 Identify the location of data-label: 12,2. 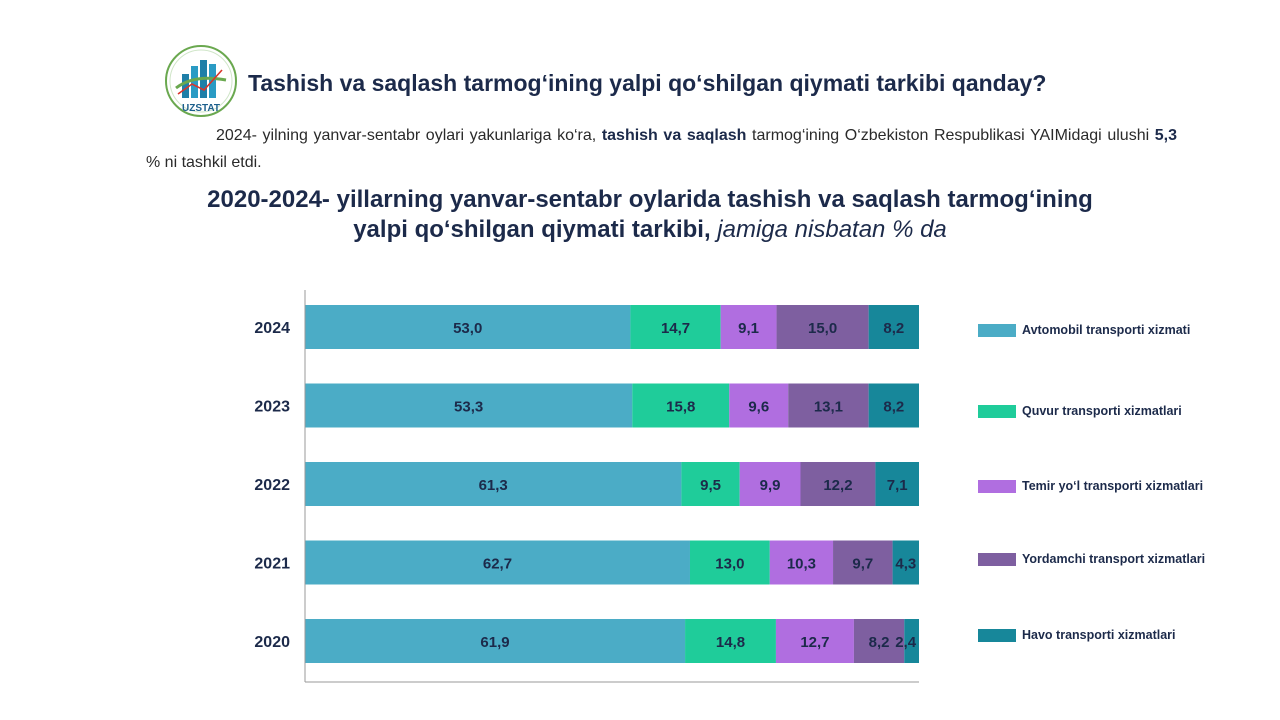
(837, 485).